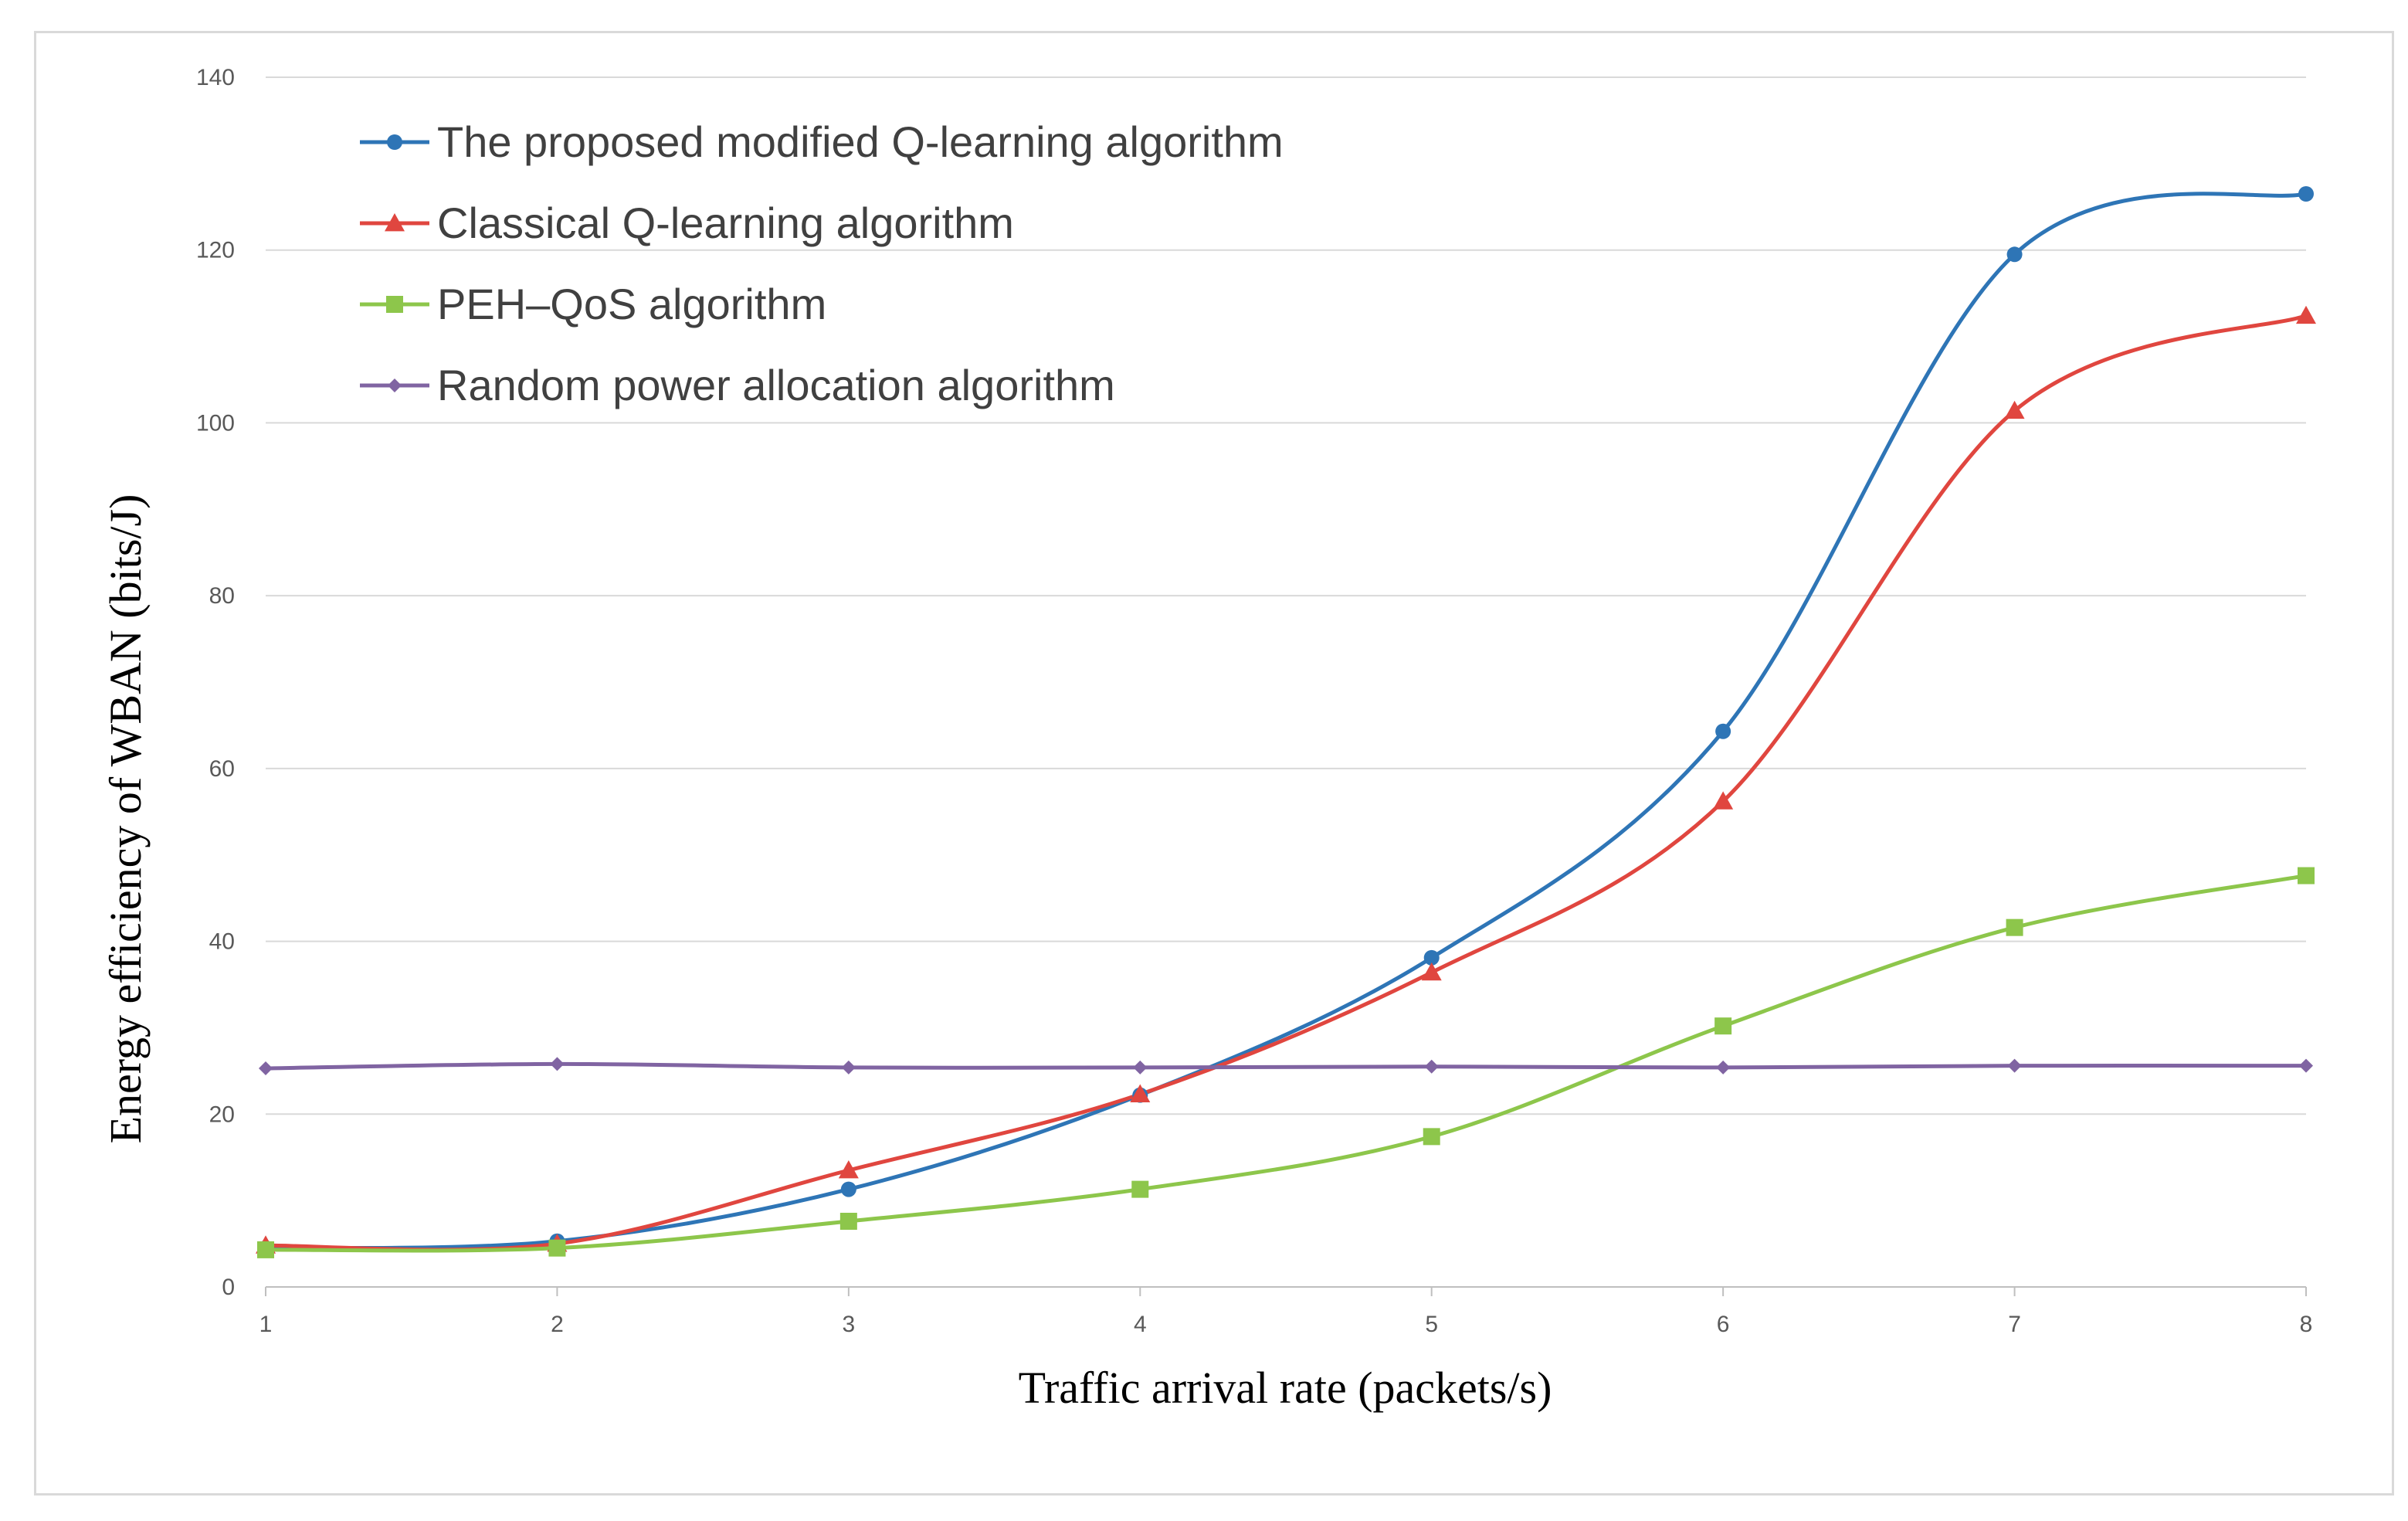 The image size is (2408, 1521). What do you see at coordinates (1431, 972) in the screenshot?
I see `data-point-classical-q-learning-x5` at bounding box center [1431, 972].